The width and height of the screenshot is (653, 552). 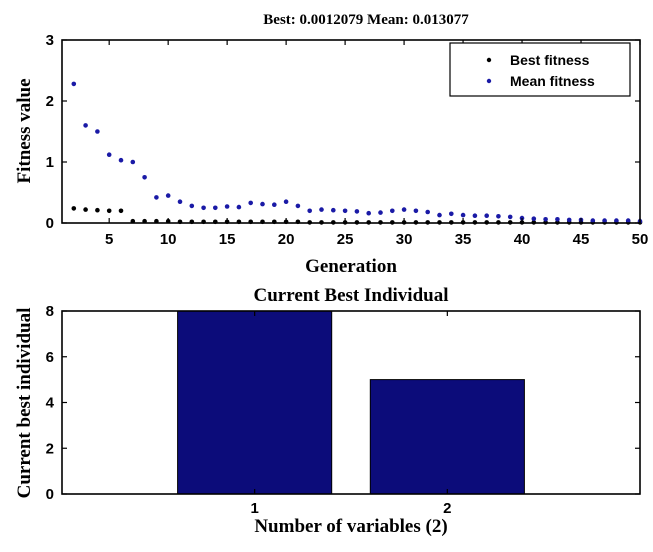 What do you see at coordinates (24, 130) in the screenshot?
I see `fitness-plot-ylabel: Fitness value` at bounding box center [24, 130].